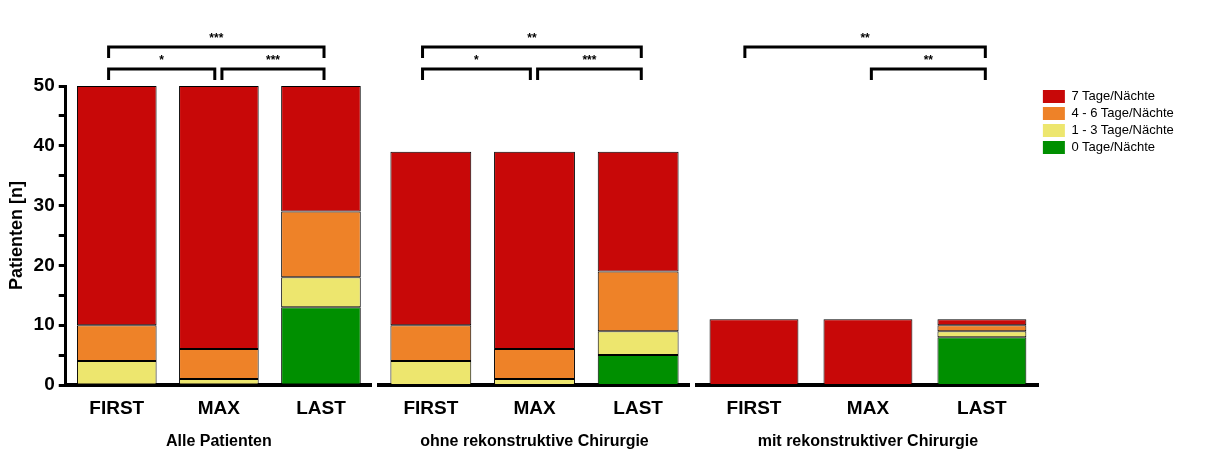 The image size is (1208, 471). I want to click on y-tick-label: 0, so click(49, 384).